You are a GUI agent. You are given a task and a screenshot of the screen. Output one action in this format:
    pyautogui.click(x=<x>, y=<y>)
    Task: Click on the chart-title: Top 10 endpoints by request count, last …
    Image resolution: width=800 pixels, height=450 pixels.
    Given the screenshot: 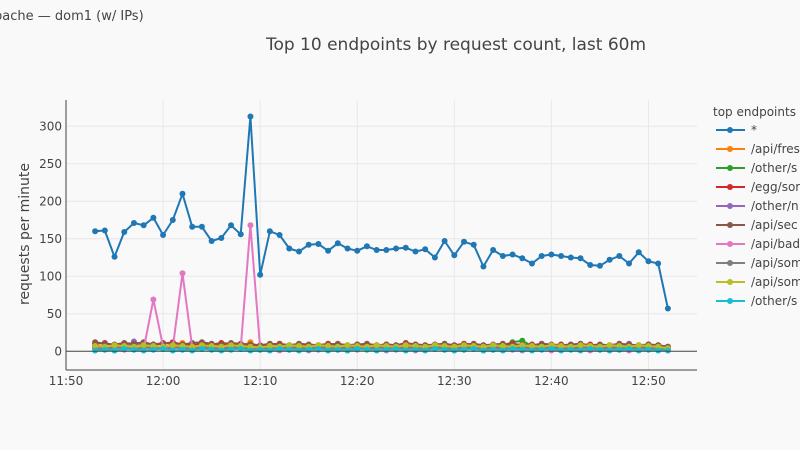 What is the action you would take?
    pyautogui.click(x=455, y=45)
    